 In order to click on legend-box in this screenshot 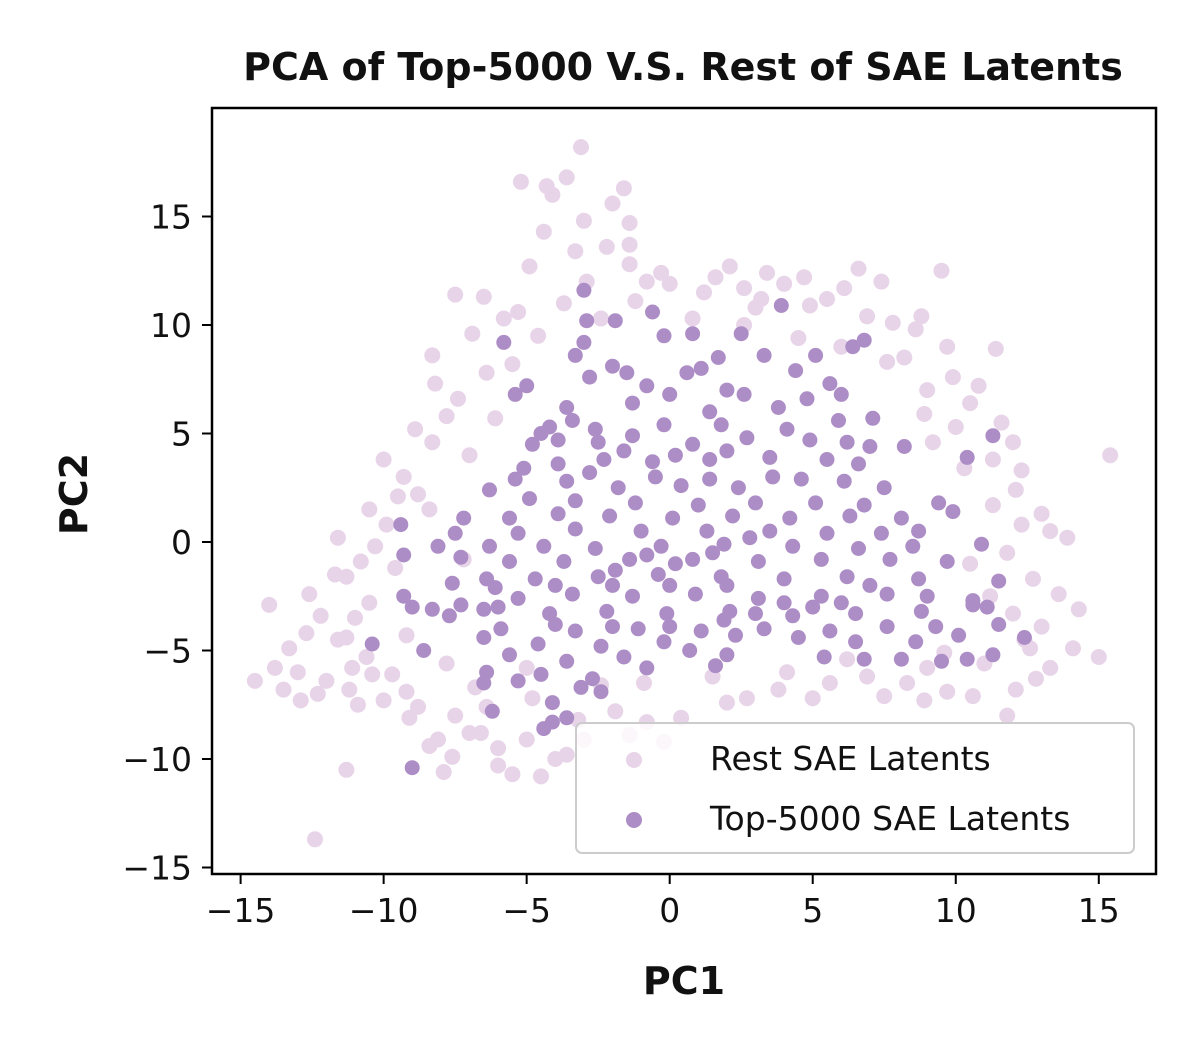, I will do `click(855, 788)`.